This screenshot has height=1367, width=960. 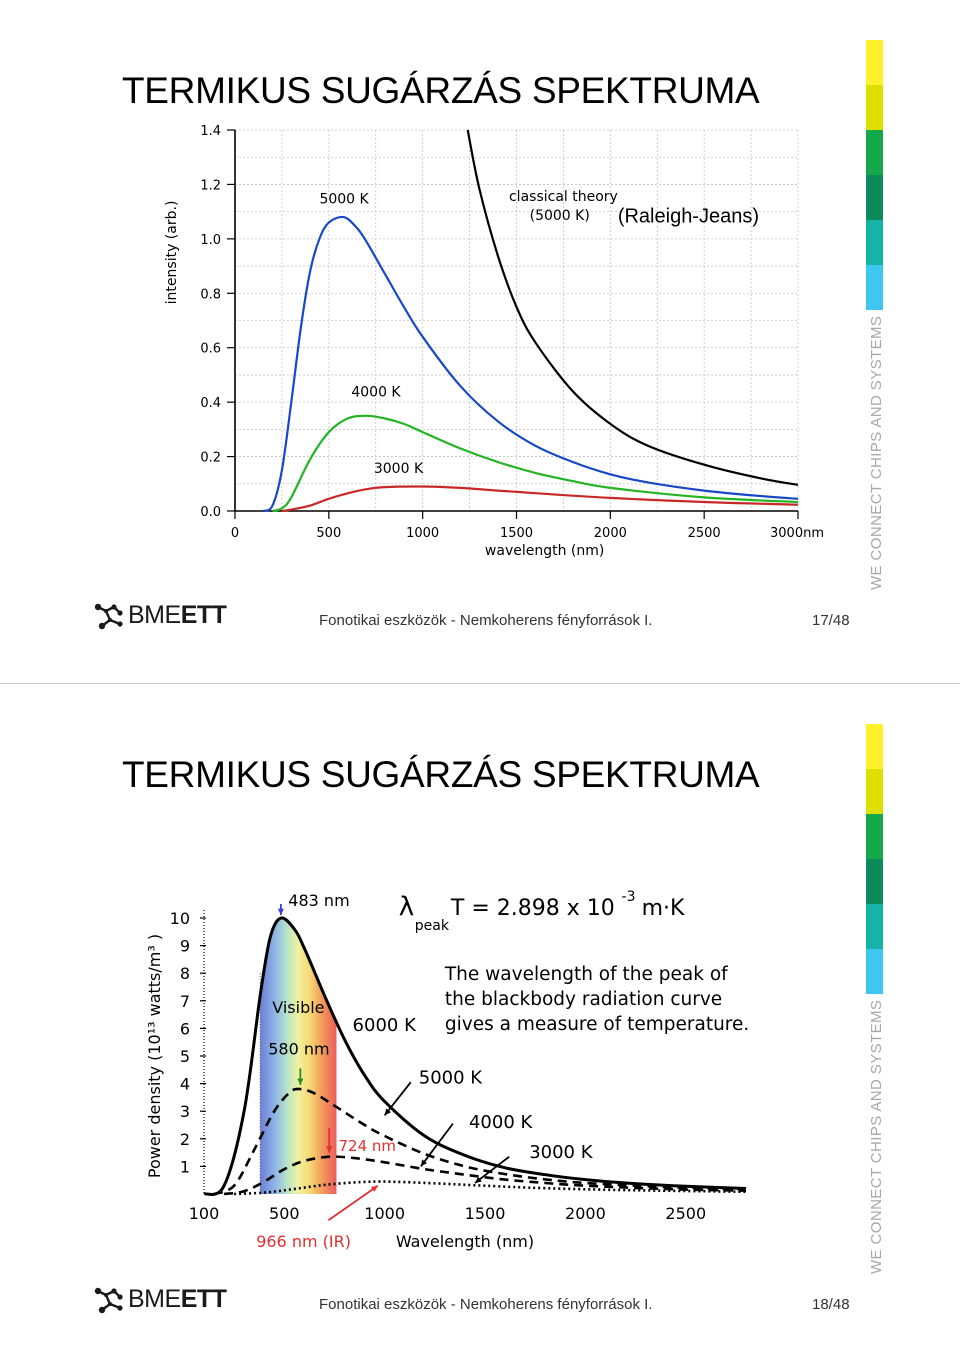 I want to click on label-classical-theory: classical theory, so click(x=563, y=197).